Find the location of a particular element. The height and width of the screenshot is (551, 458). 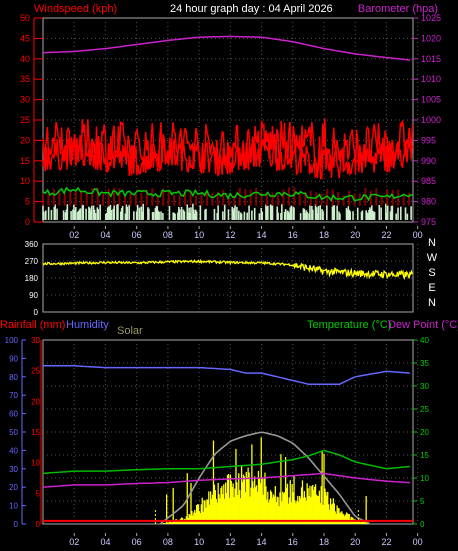

temperature-tick-label: 35 is located at coordinates (424, 363).